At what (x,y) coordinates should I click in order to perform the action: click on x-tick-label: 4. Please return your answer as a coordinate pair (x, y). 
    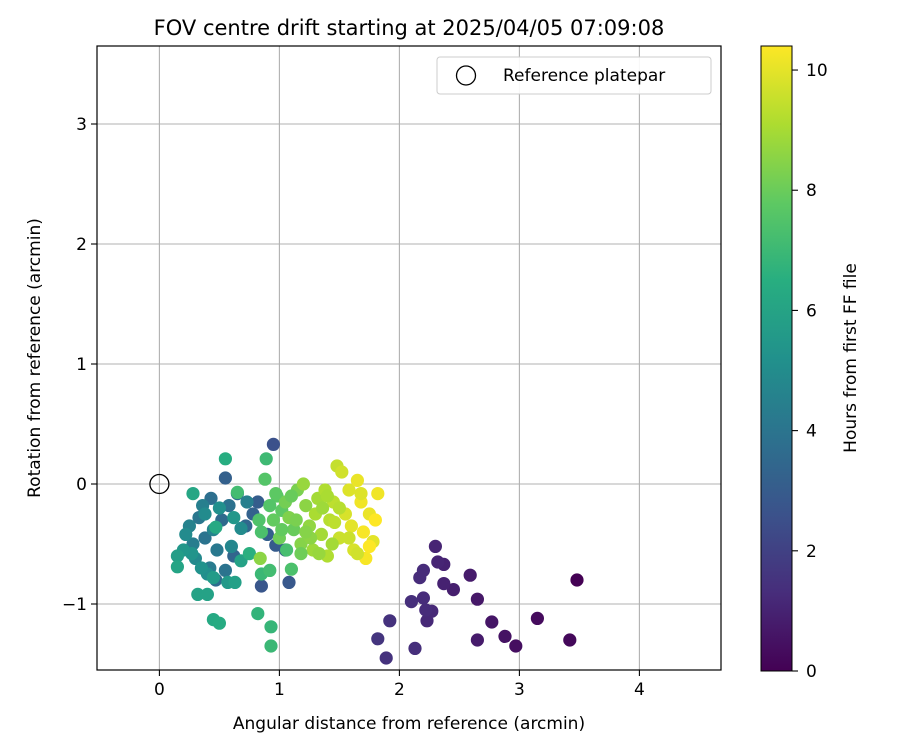
    Looking at the image, I should click on (639, 690).